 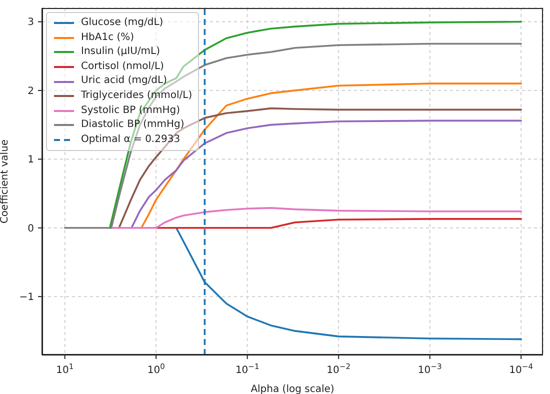 What do you see at coordinates (31, 91) in the screenshot?
I see `y-tick-label: 2` at bounding box center [31, 91].